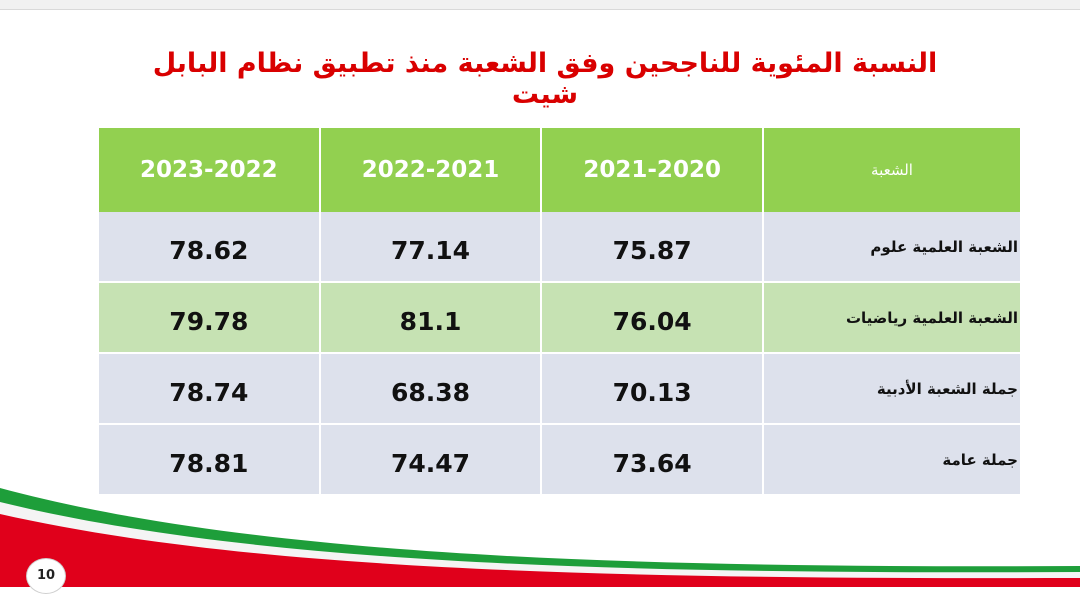  Describe the element at coordinates (652, 460) in the screenshot. I see `table-cell: 73.64` at that location.